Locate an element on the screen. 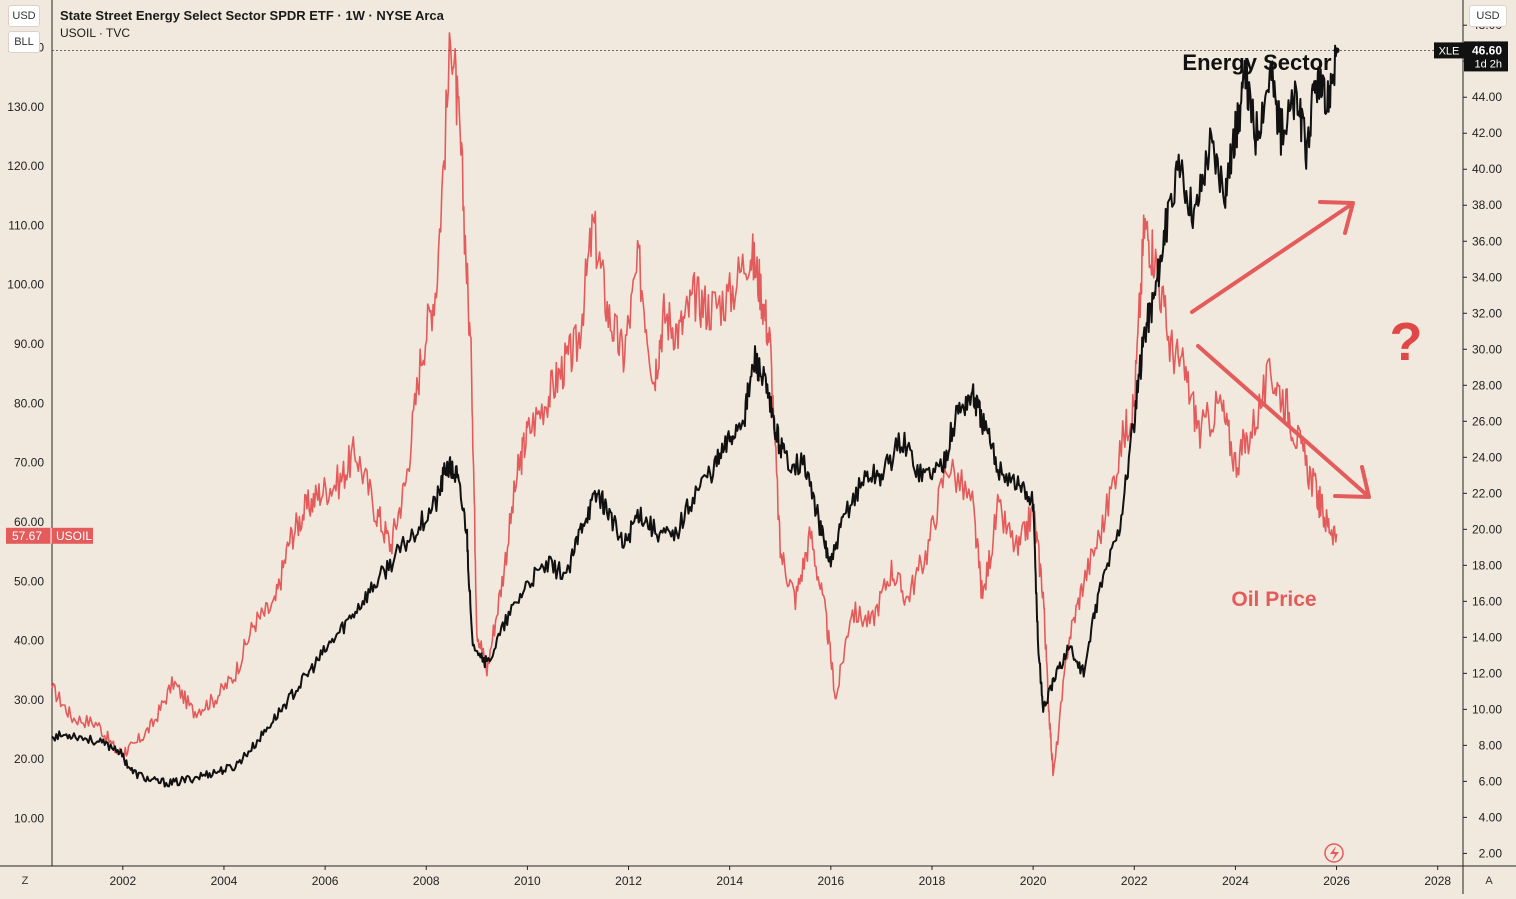  left-tick-label: 130.00 is located at coordinates (25, 107).